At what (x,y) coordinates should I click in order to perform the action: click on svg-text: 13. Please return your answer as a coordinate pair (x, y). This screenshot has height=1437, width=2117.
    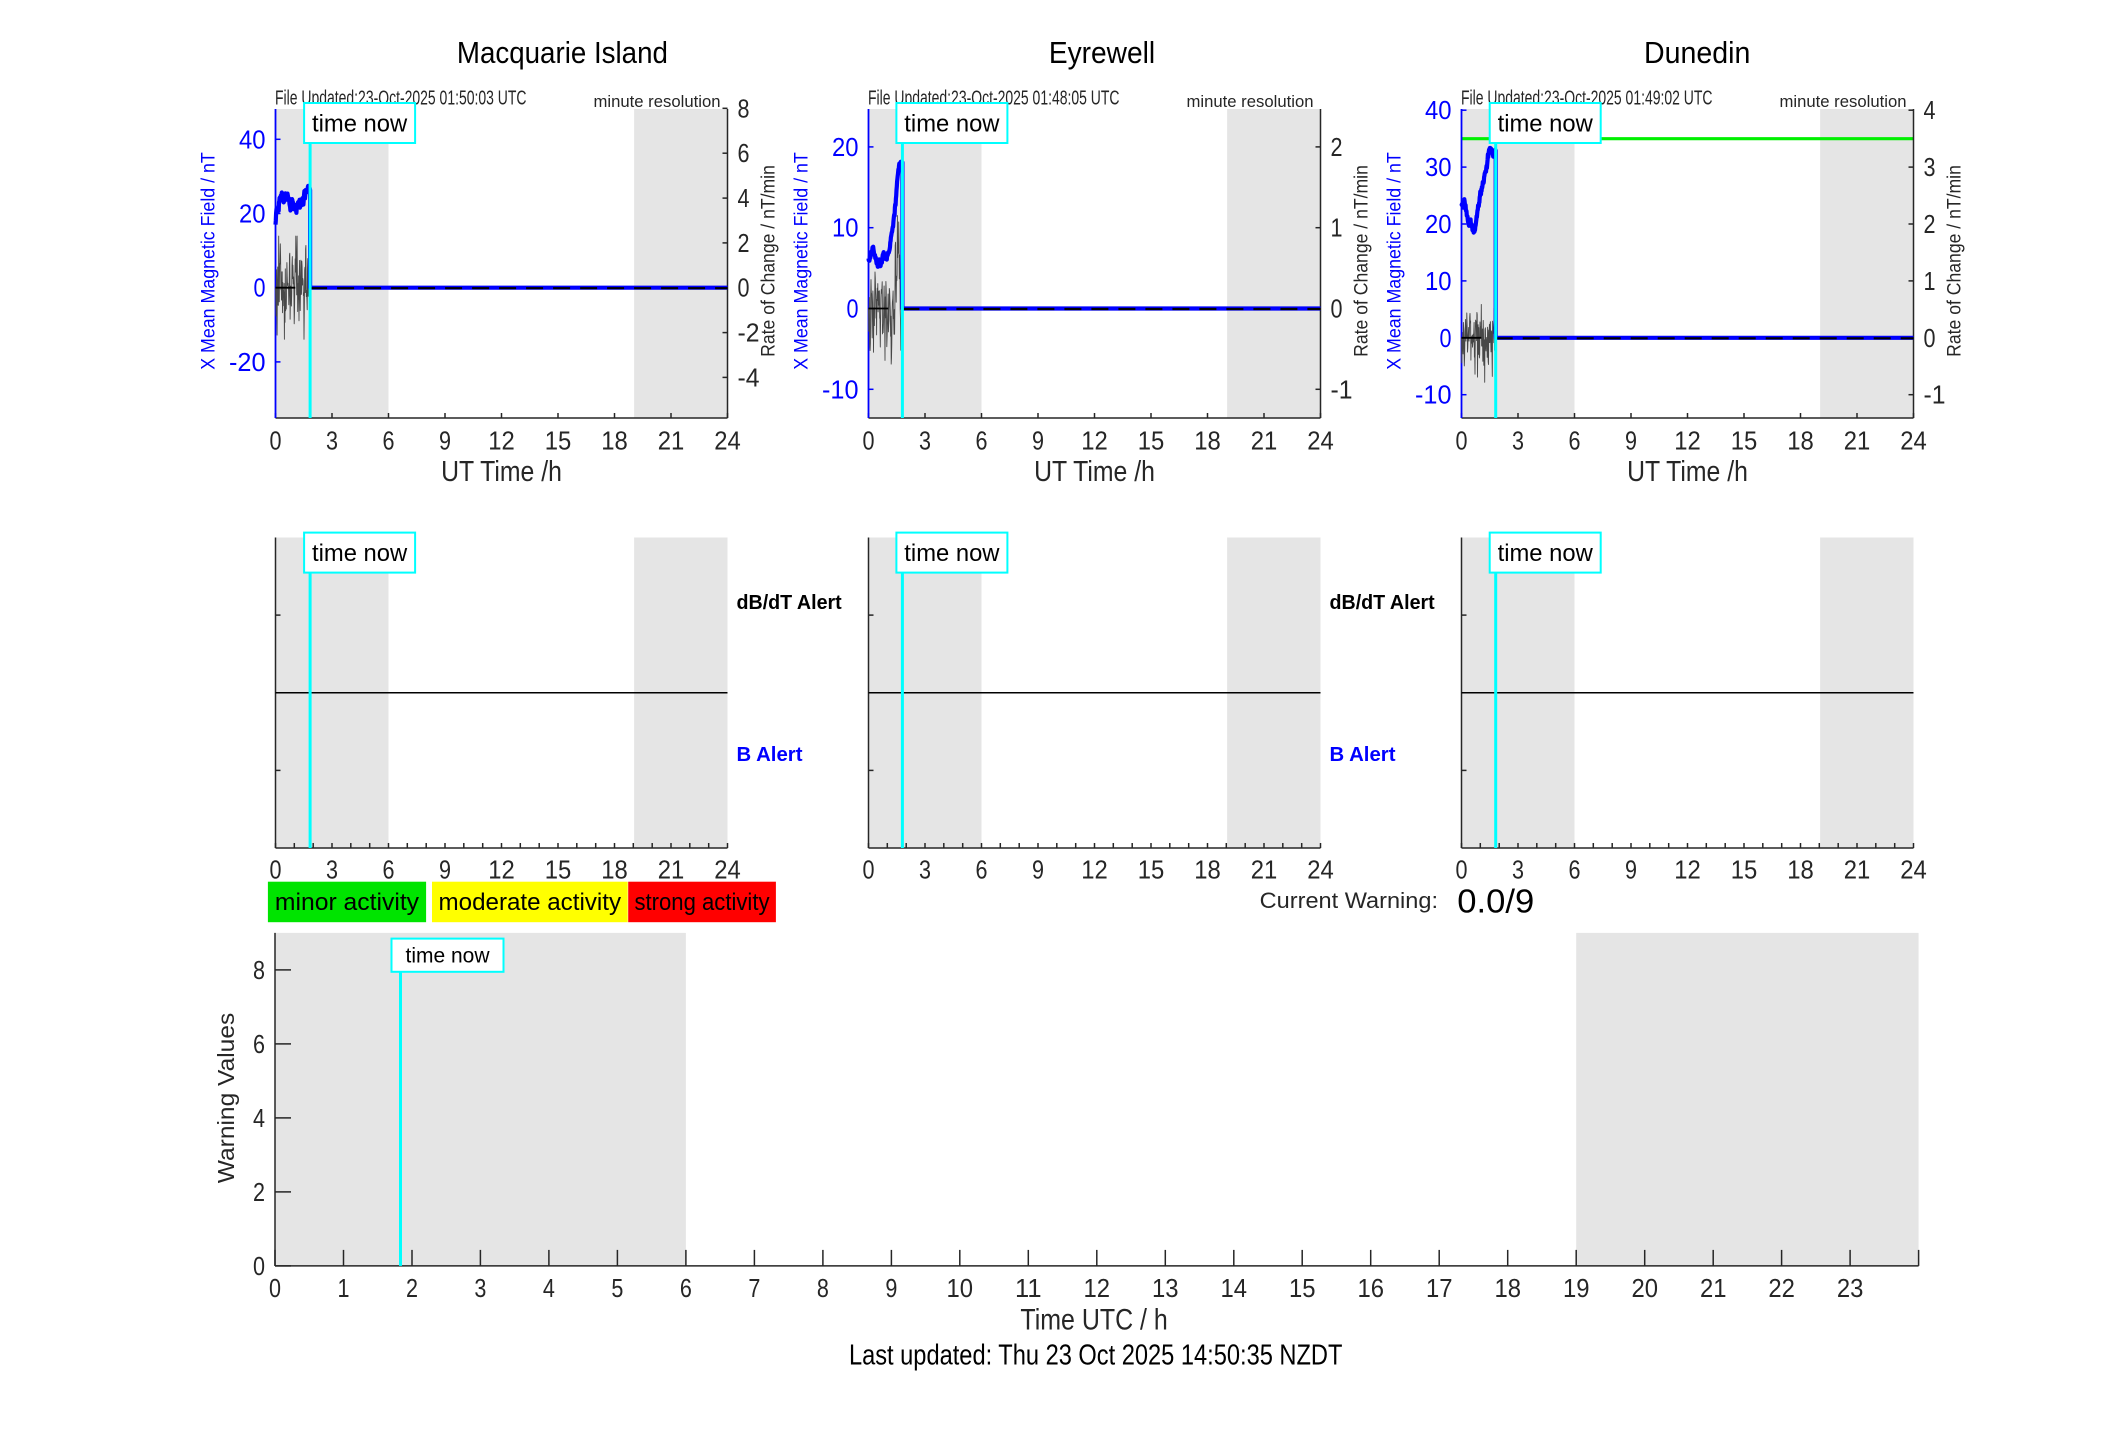
    Looking at the image, I should click on (1165, 1288).